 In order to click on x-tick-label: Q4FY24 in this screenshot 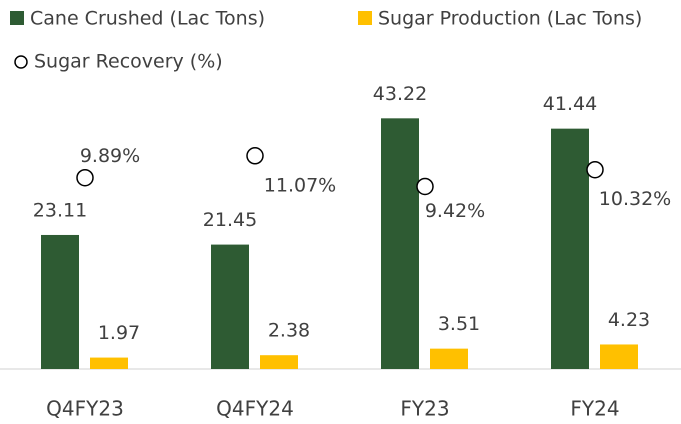, I will do `click(255, 409)`.